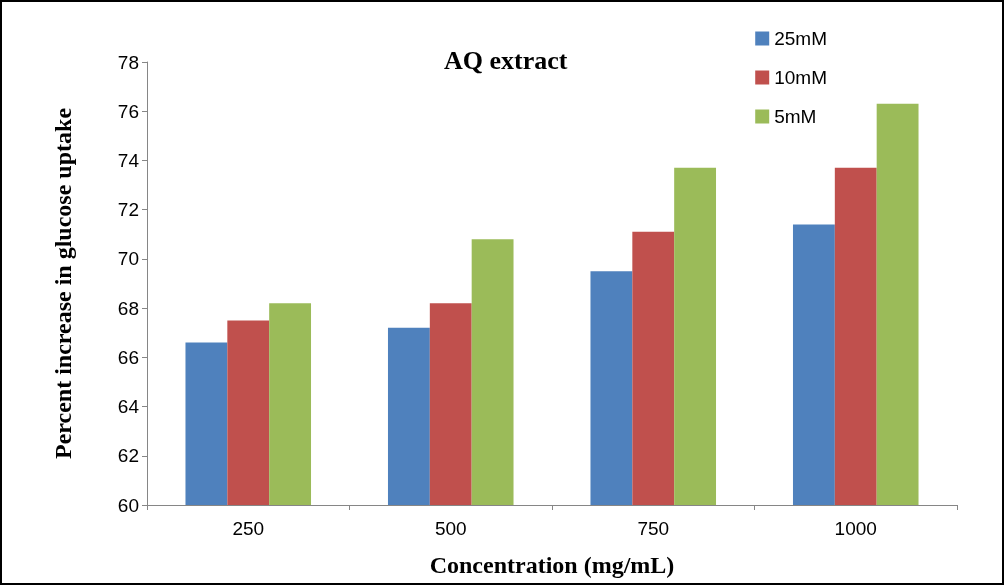 This screenshot has height=585, width=1004. What do you see at coordinates (128, 456) in the screenshot?
I see `y-tick-label: 62` at bounding box center [128, 456].